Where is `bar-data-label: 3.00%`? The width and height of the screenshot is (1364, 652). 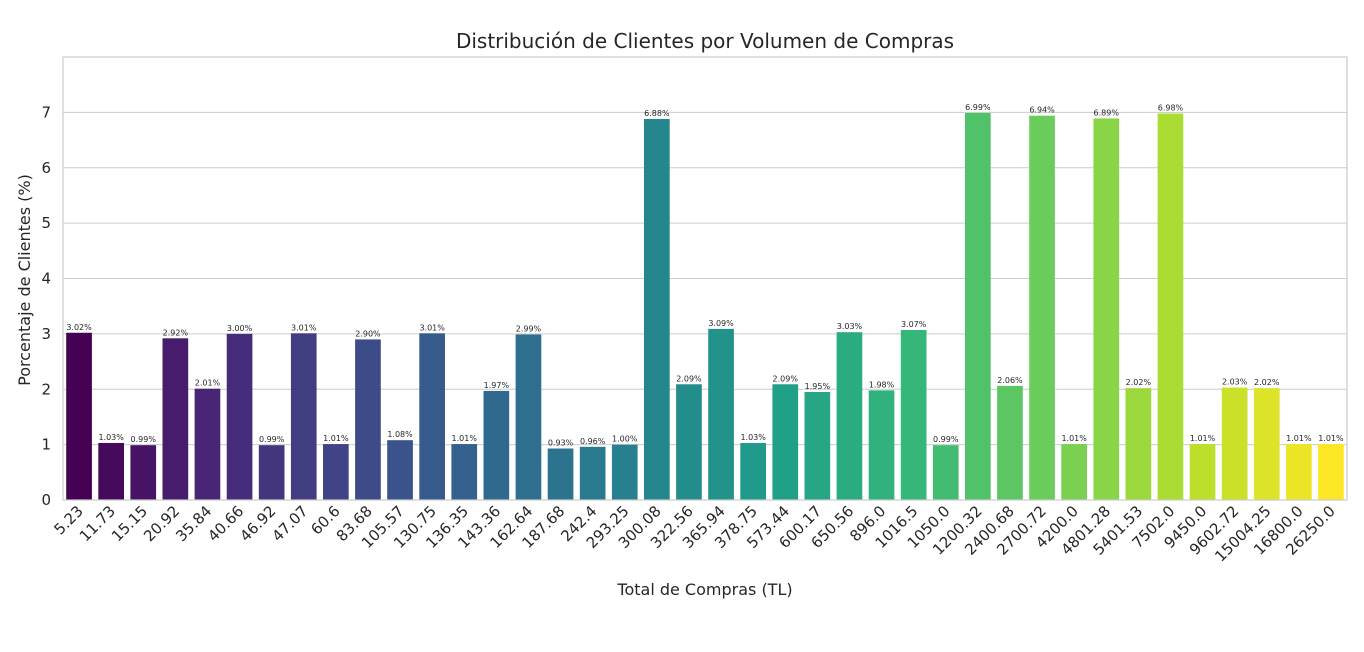
bar-data-label: 3.00% is located at coordinates (240, 328).